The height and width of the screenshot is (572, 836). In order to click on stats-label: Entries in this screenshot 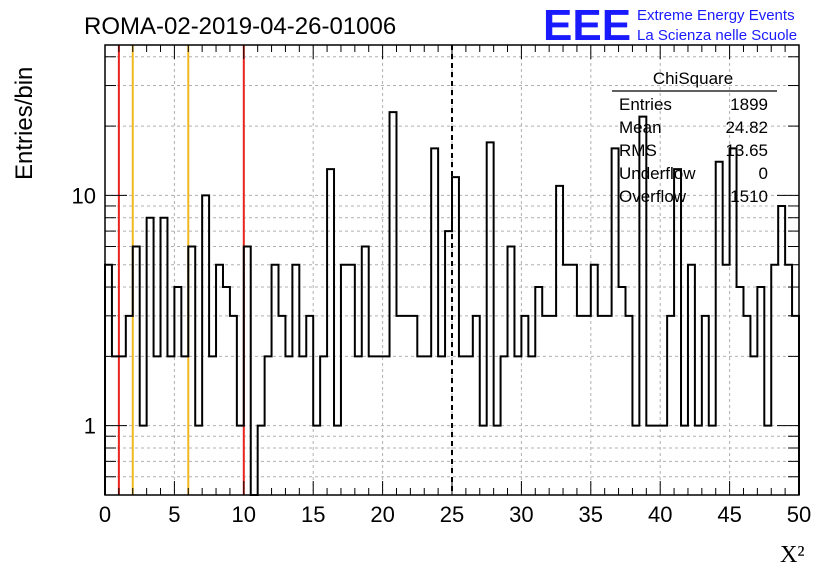, I will do `click(645, 104)`.